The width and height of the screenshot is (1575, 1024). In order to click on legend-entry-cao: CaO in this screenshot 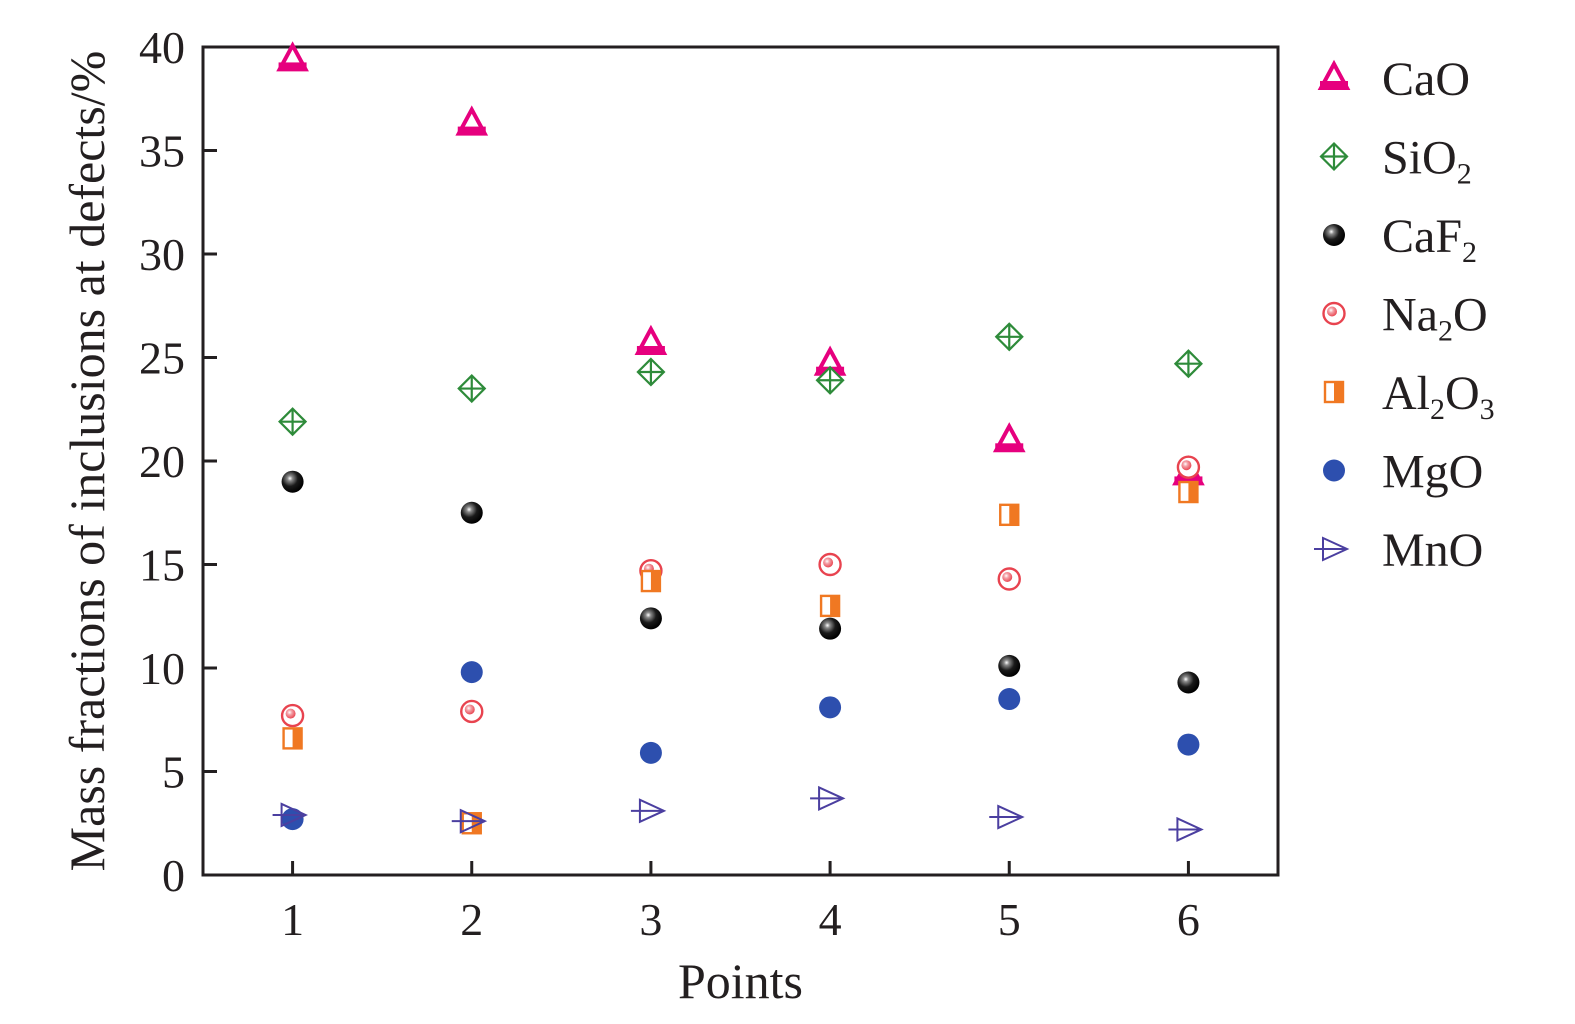, I will do `click(1393, 79)`.